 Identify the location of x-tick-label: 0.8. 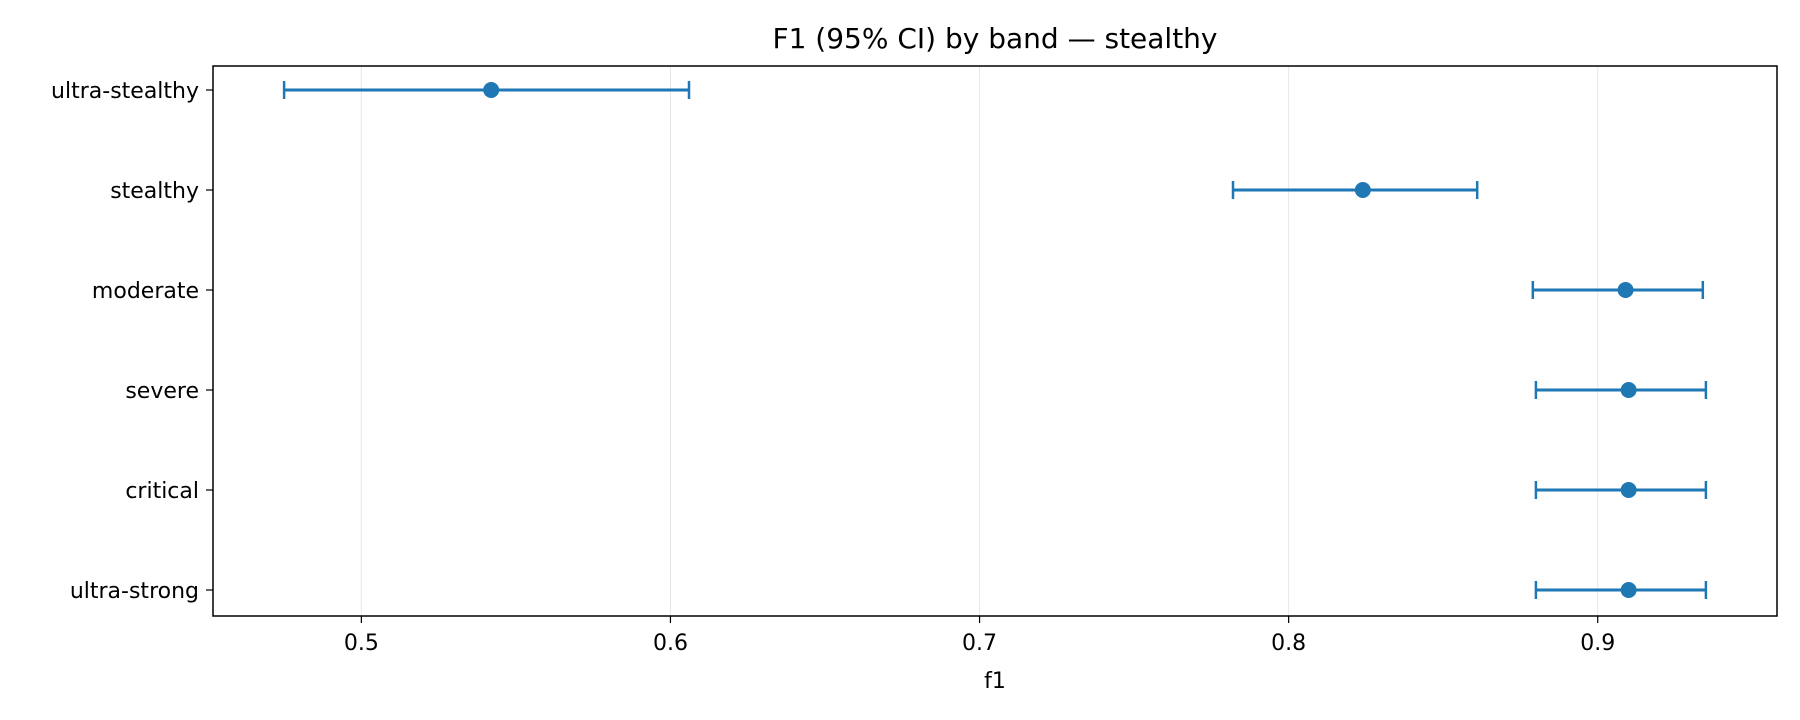
(1288, 643).